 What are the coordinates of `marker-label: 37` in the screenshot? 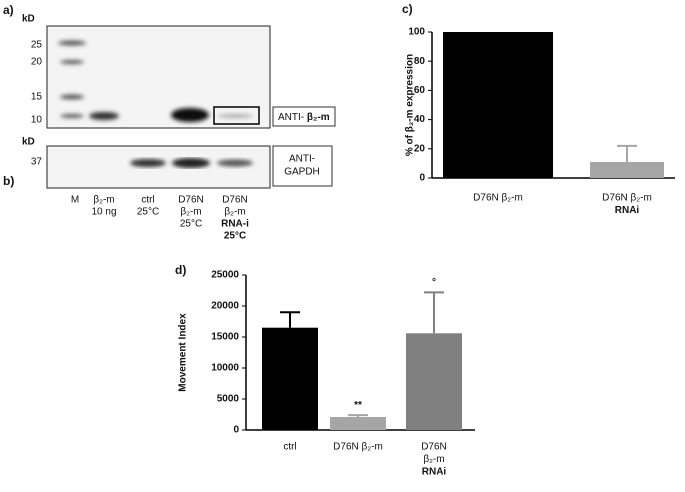 It's located at (37, 162).